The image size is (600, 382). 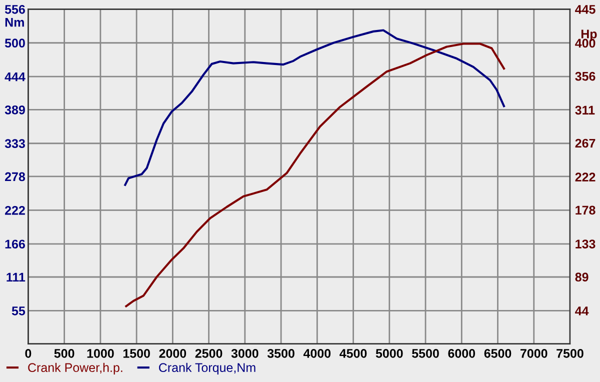 I want to click on y2-tick-label: 89, so click(x=581, y=277).